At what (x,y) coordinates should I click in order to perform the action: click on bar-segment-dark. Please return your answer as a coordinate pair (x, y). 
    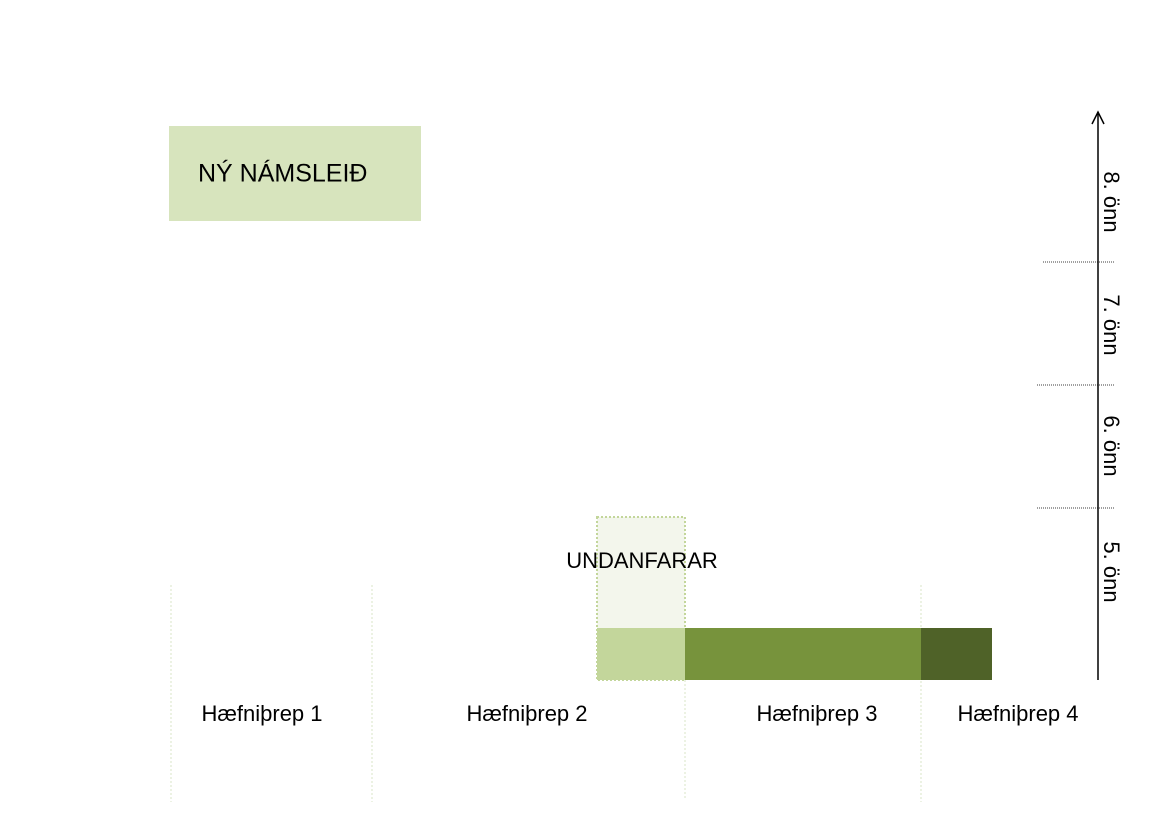
    Looking at the image, I should click on (956, 654).